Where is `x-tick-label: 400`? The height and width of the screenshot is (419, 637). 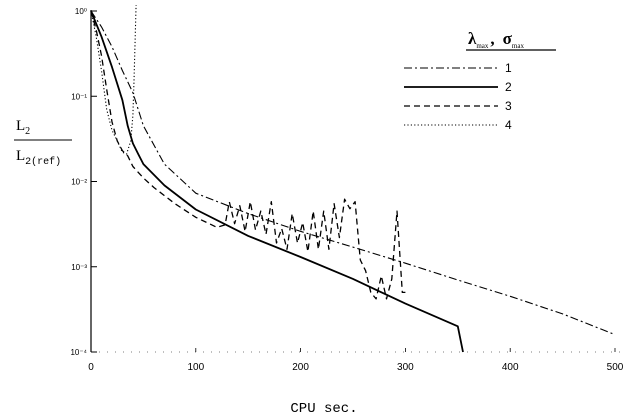 x-tick-label: 400 is located at coordinates (510, 367).